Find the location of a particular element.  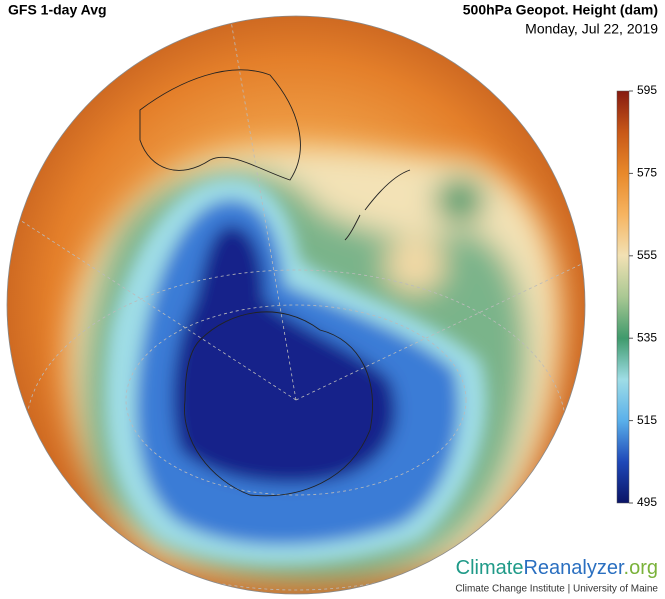

logo: ClimateReanalyzer.org is located at coordinates (557, 568).